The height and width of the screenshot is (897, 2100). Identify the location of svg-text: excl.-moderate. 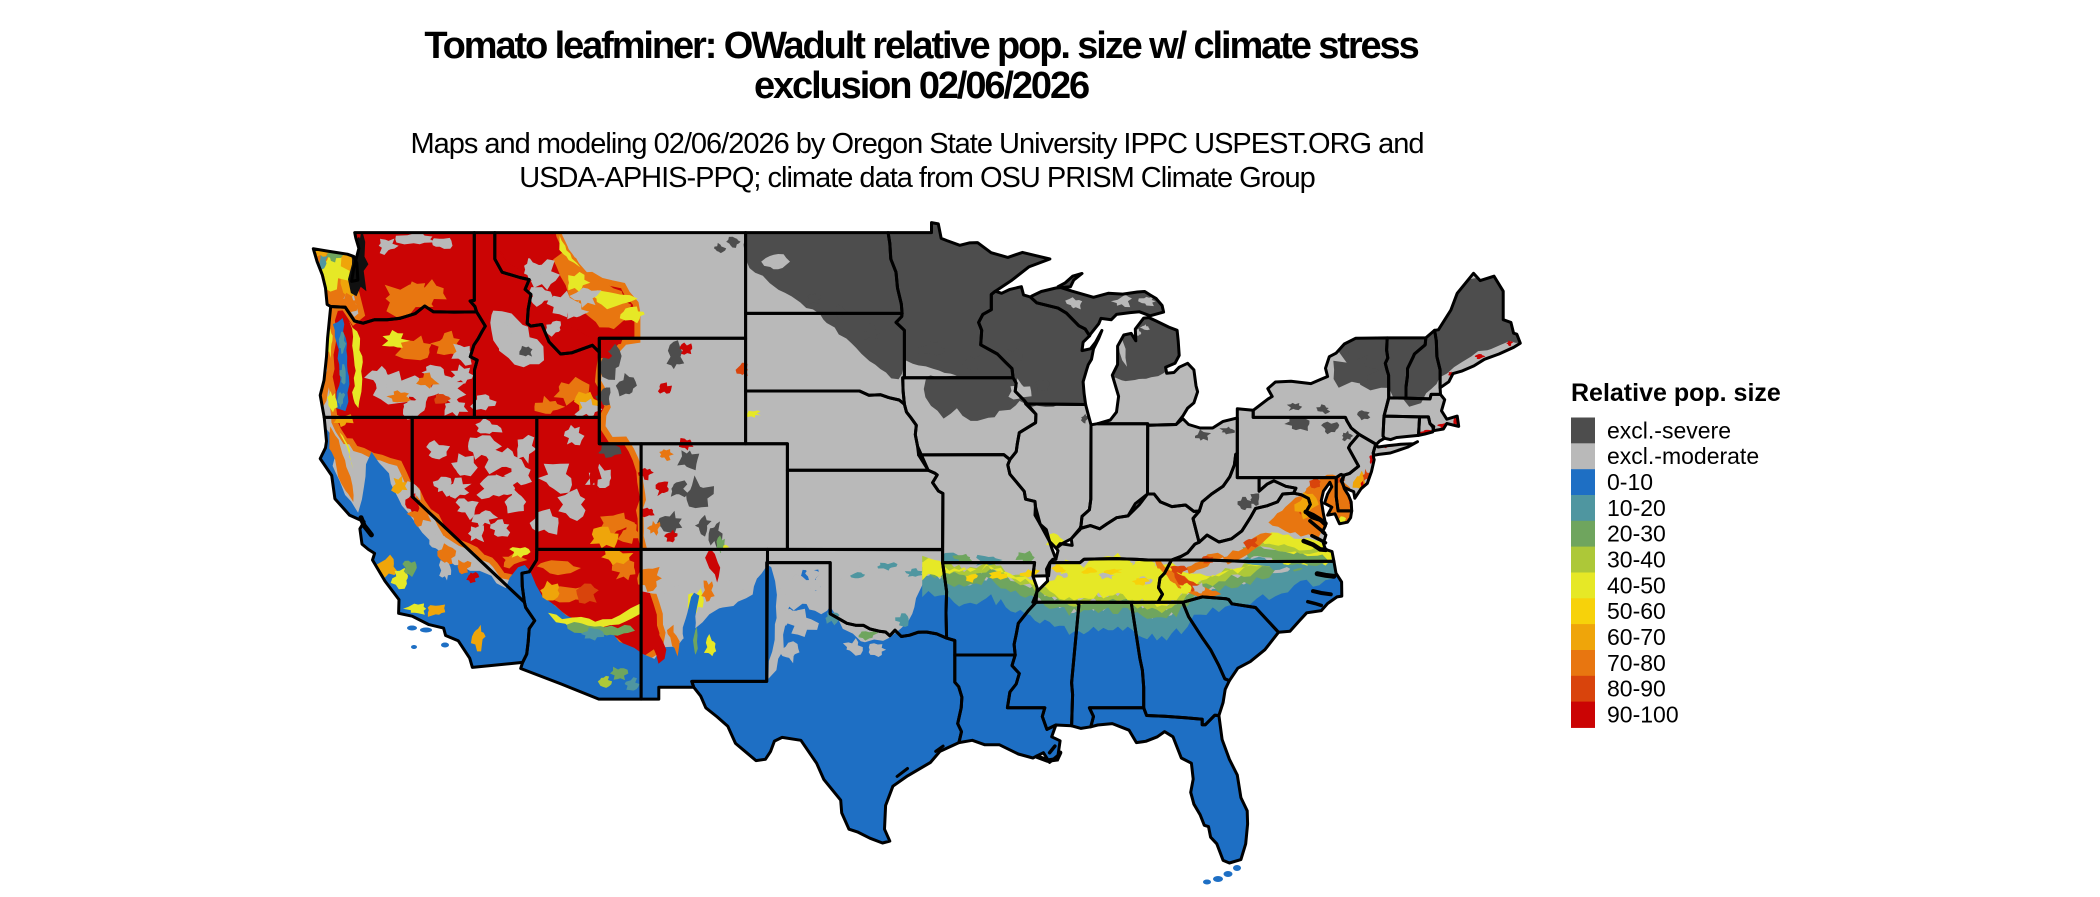
(1683, 456).